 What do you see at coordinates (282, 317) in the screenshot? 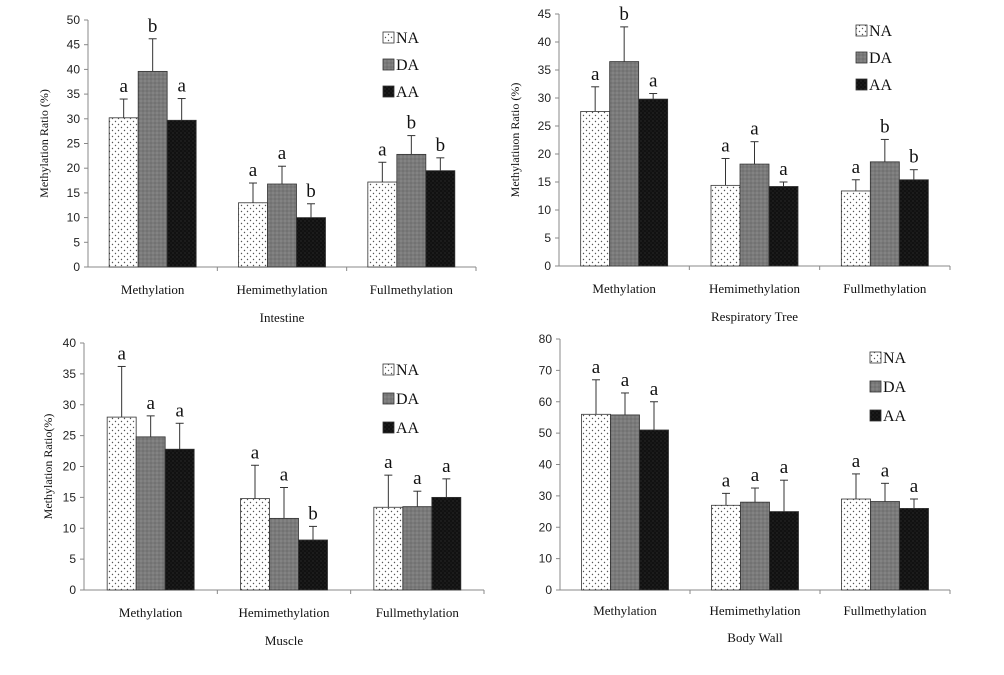
I see `x-axis-title: Intestine` at bounding box center [282, 317].